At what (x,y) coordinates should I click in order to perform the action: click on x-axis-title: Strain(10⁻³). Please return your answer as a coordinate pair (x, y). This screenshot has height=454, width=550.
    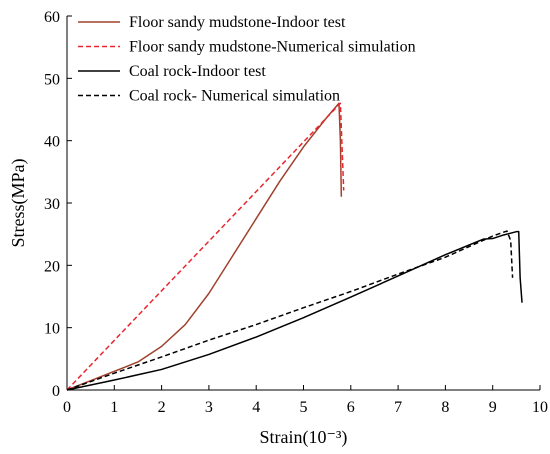
    Looking at the image, I should click on (304, 437).